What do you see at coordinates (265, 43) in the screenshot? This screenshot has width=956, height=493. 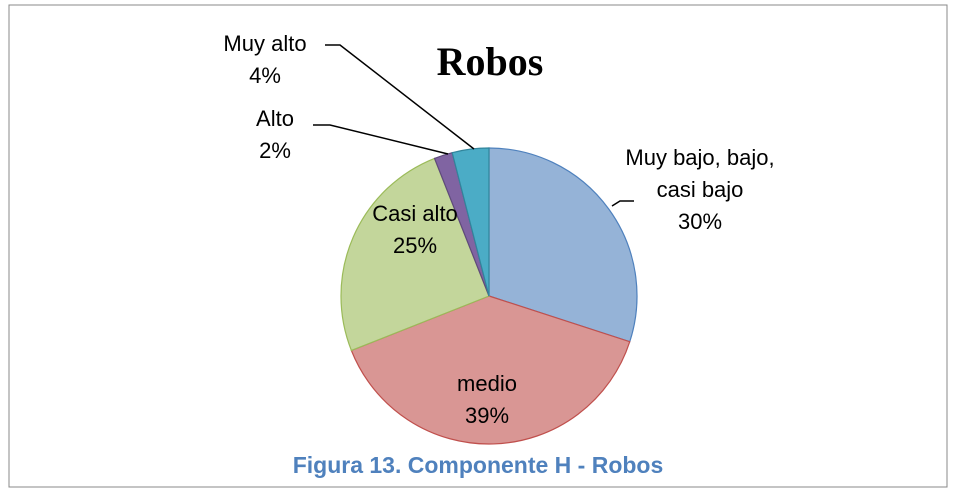 I see `category-label: Muy alto` at bounding box center [265, 43].